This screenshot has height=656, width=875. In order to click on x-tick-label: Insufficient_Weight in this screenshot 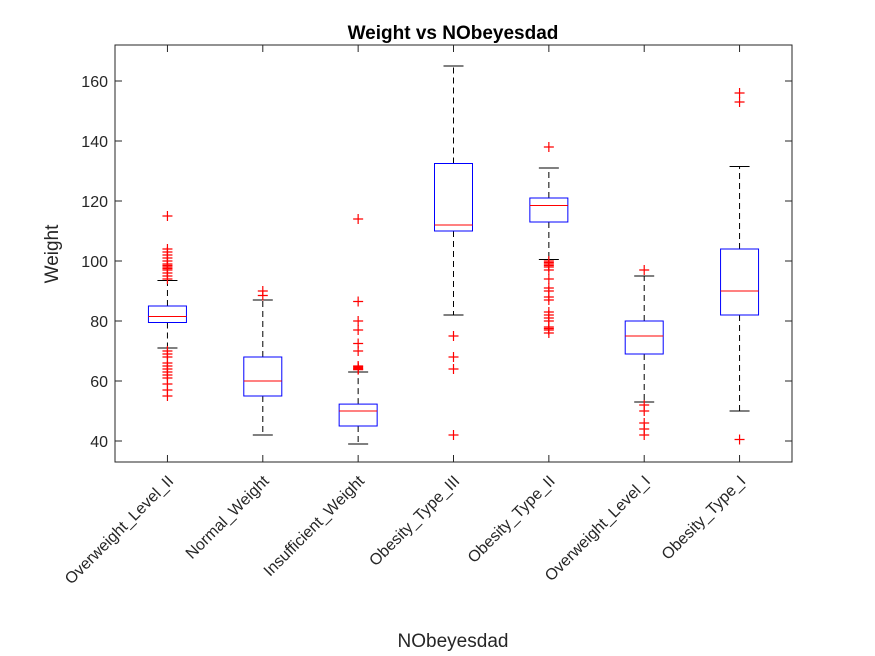, I will do `click(315, 526)`.